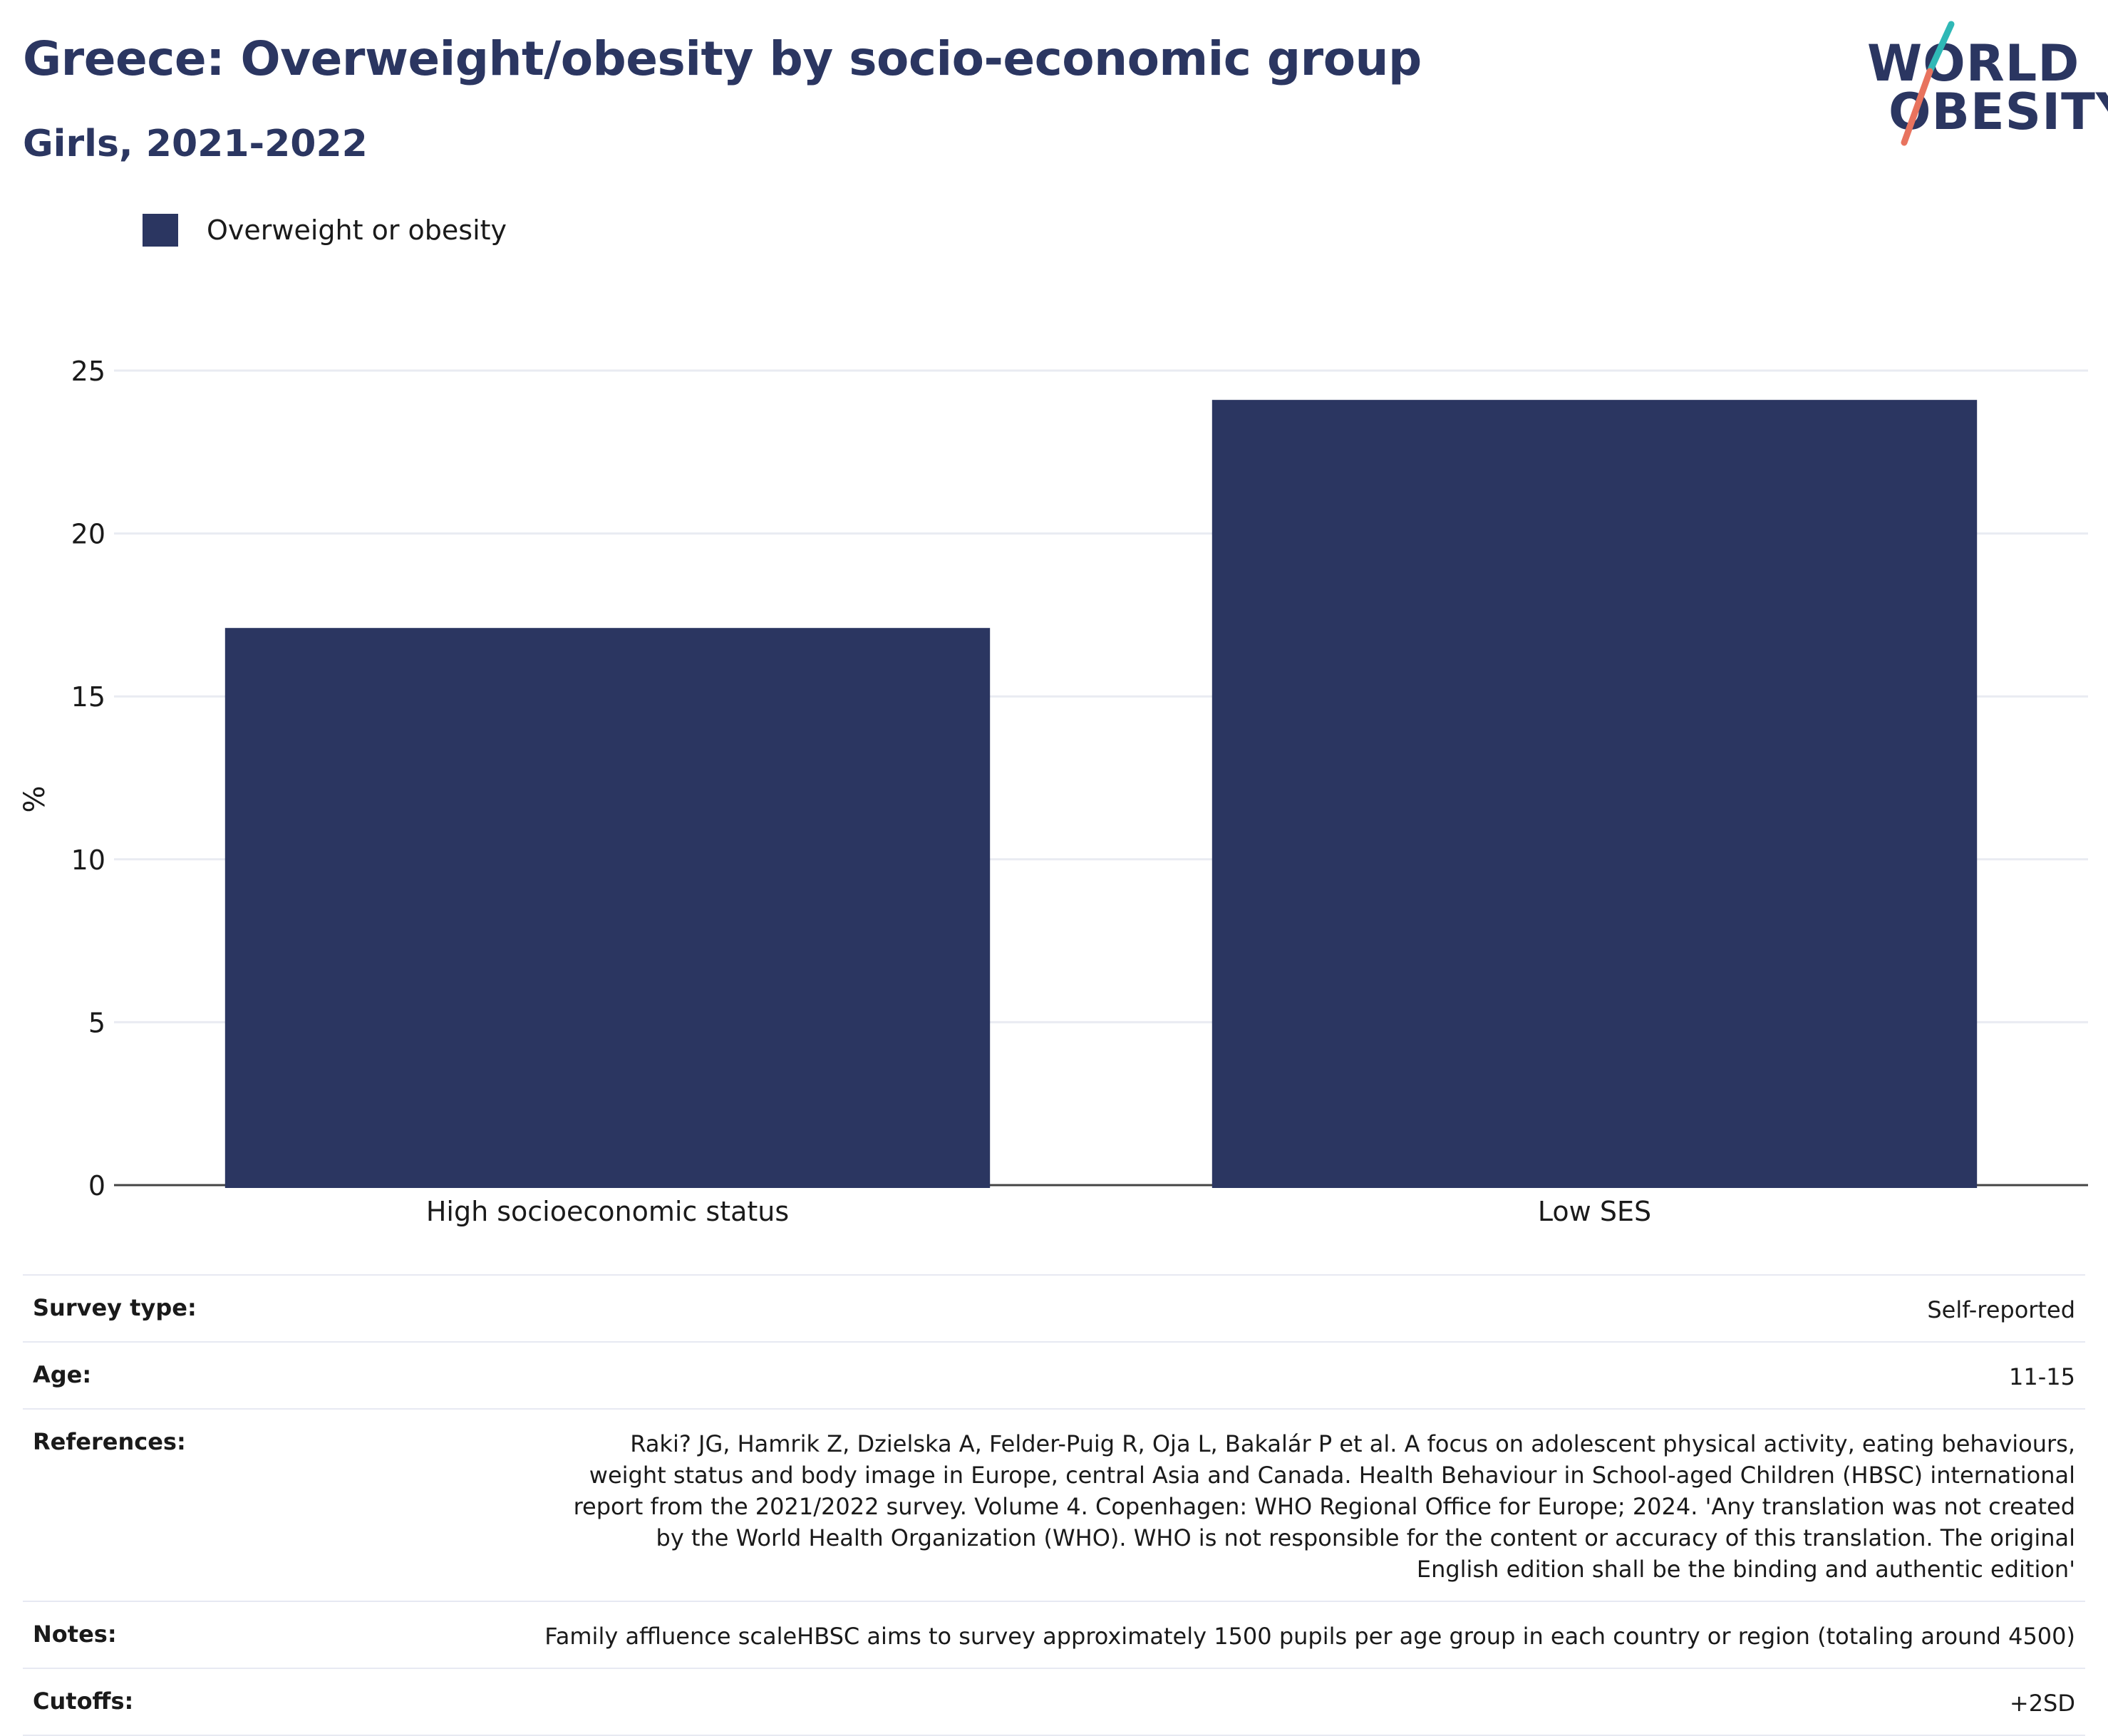 This screenshot has width=2108, height=1736. Describe the element at coordinates (88, 697) in the screenshot. I see `y-tick-label: 15` at that location.